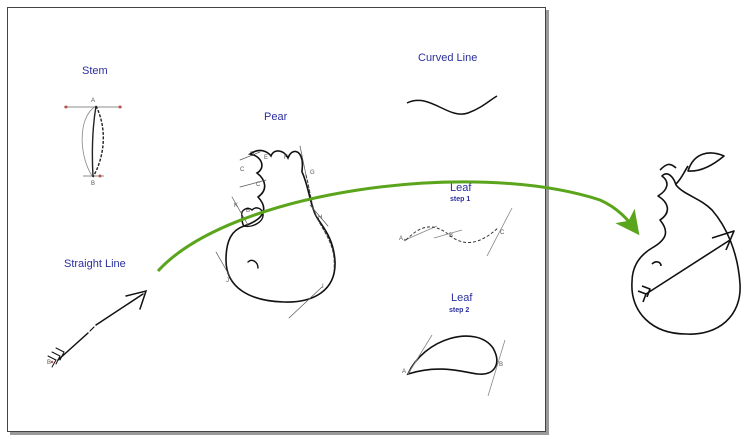  What do you see at coordinates (266, 158) in the screenshot?
I see `pear-point-e: E` at bounding box center [266, 158].